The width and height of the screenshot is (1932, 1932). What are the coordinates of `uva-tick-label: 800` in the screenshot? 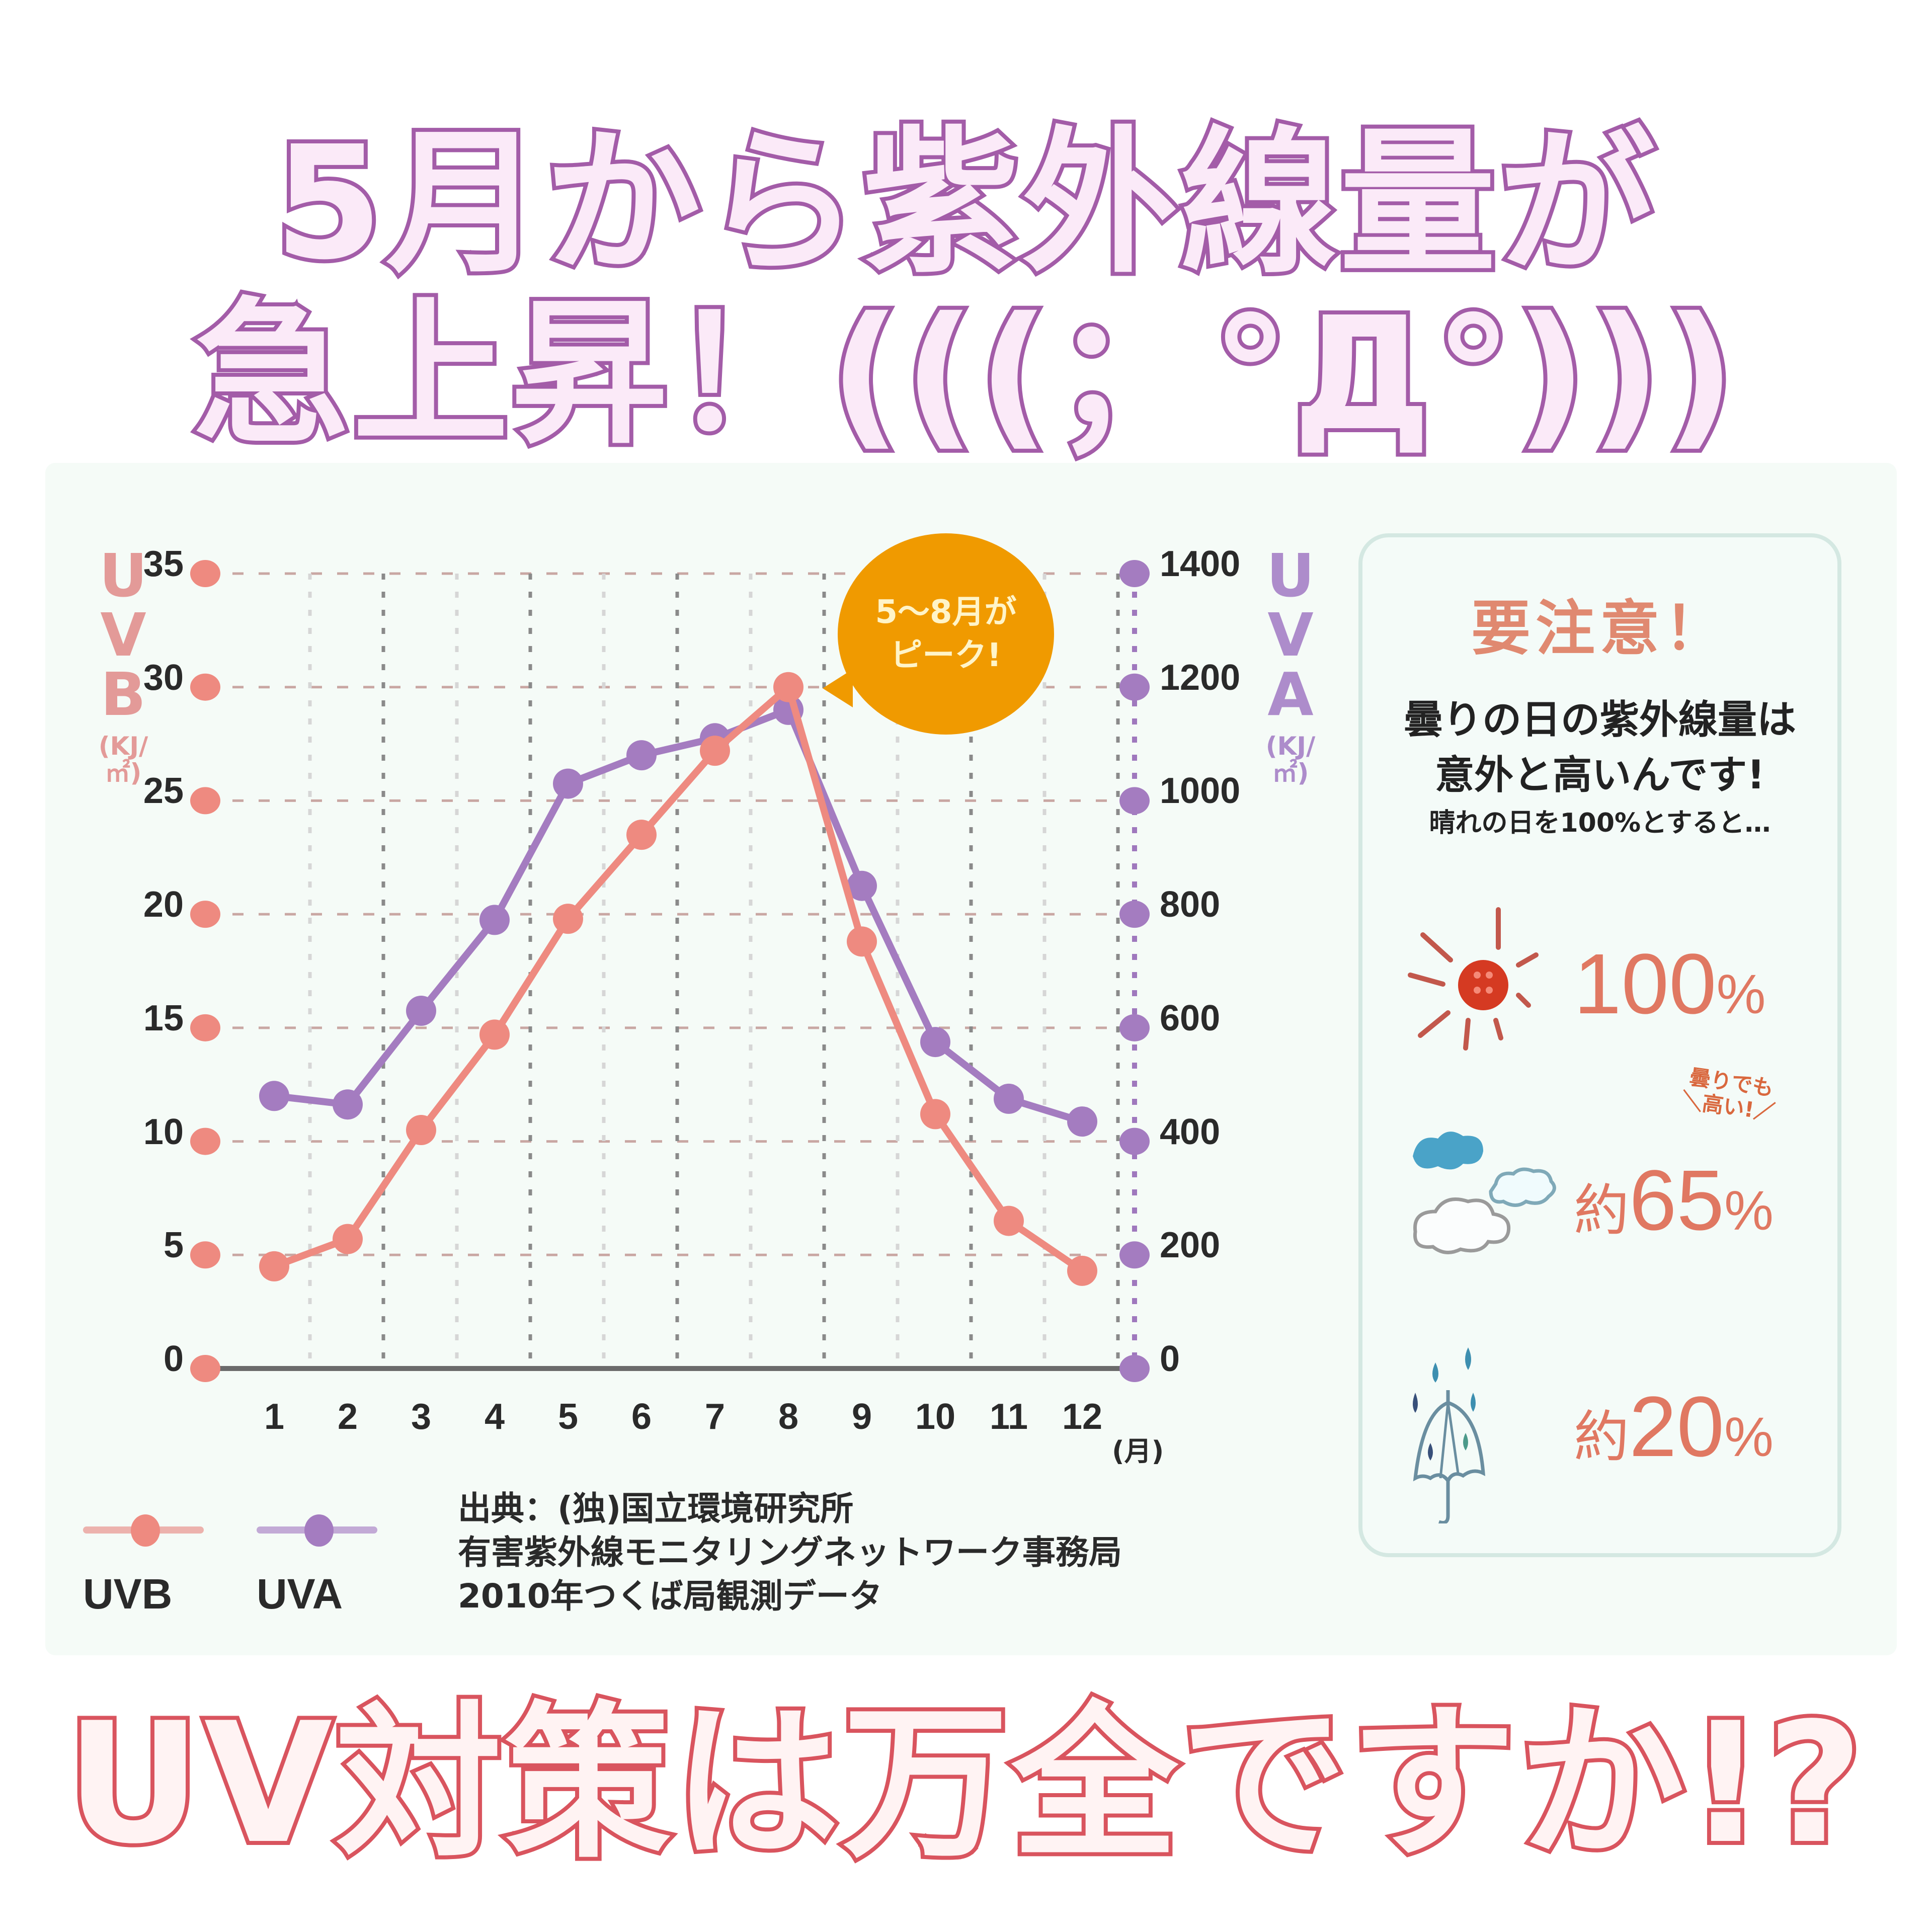 It's located at (1190, 905).